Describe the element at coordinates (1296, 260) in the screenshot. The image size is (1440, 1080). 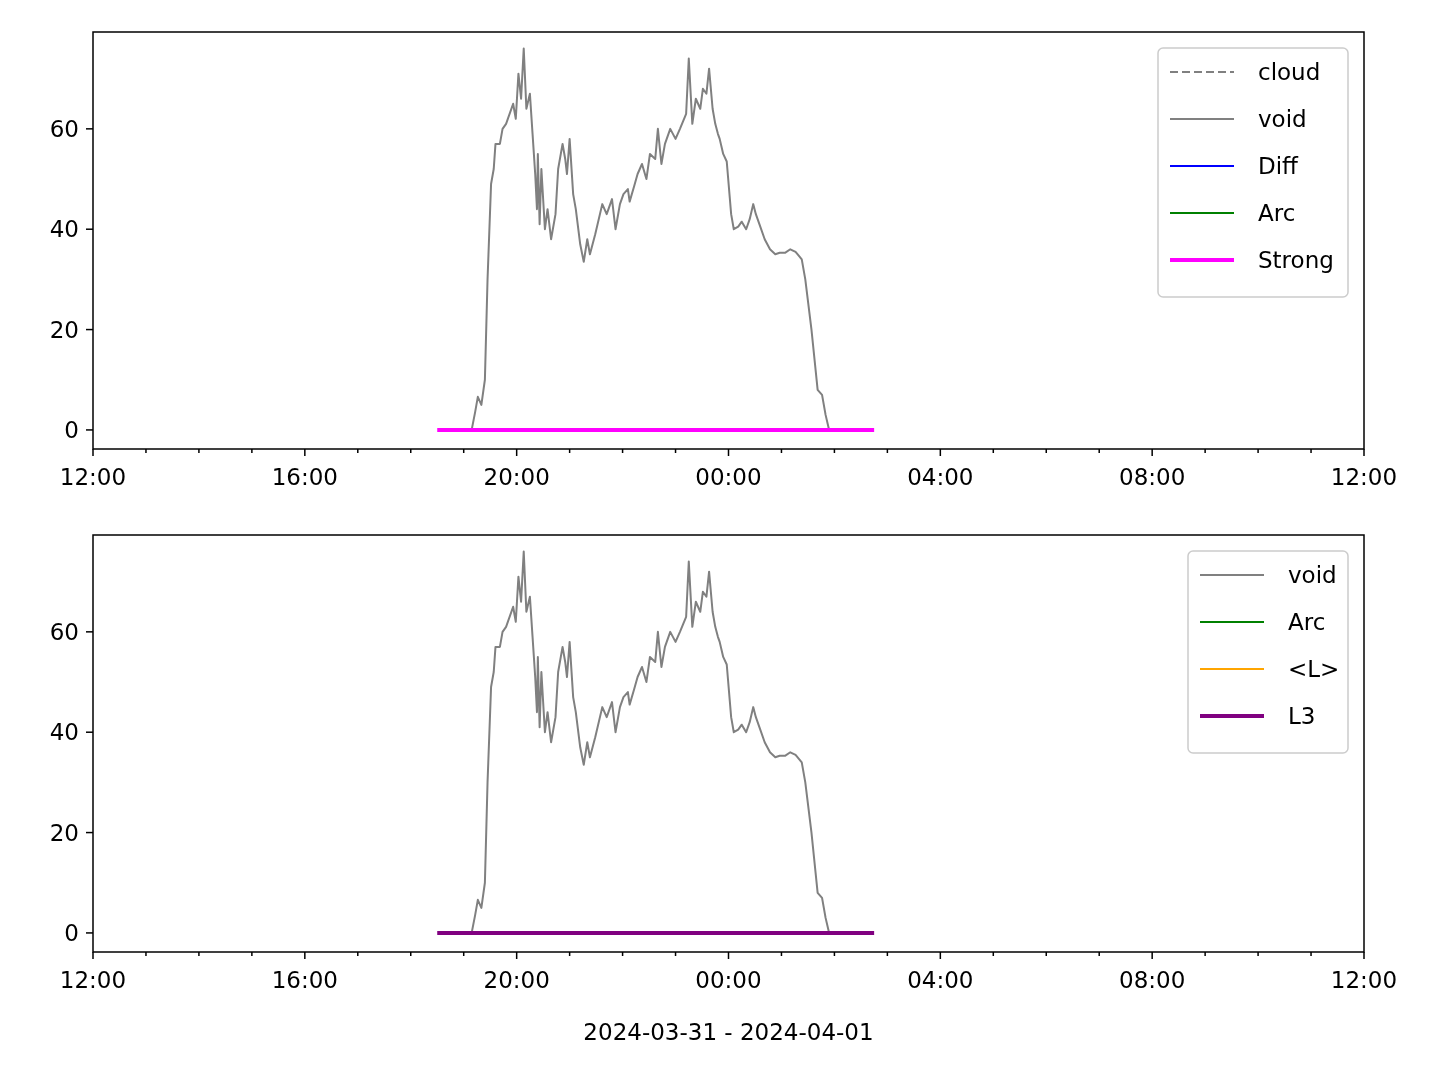
I see `legend-label: Strong` at that location.